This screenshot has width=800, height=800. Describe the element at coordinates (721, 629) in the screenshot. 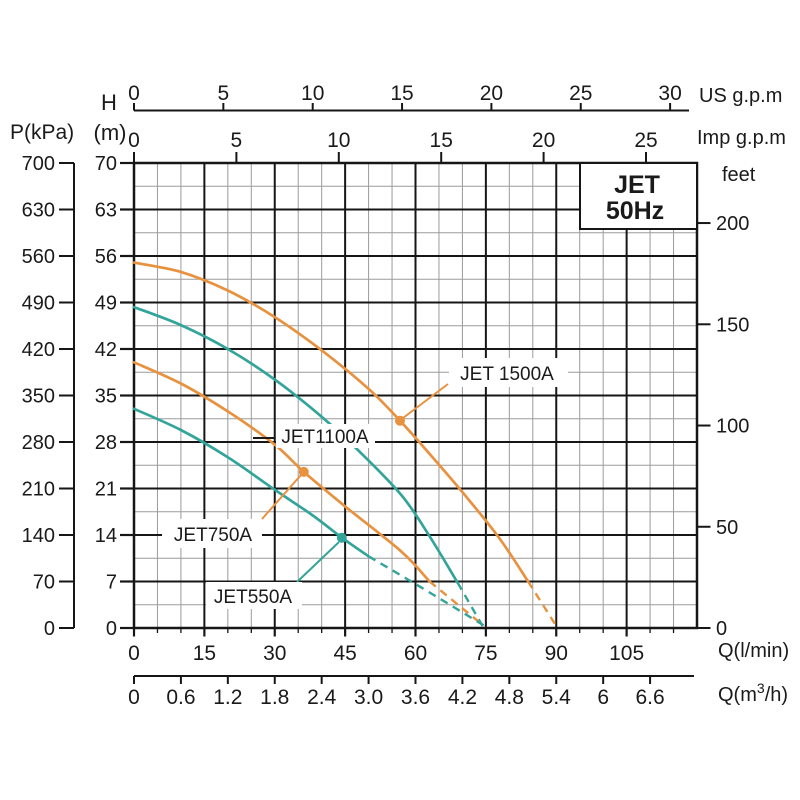

I see `tick-label-feet: 0` at that location.